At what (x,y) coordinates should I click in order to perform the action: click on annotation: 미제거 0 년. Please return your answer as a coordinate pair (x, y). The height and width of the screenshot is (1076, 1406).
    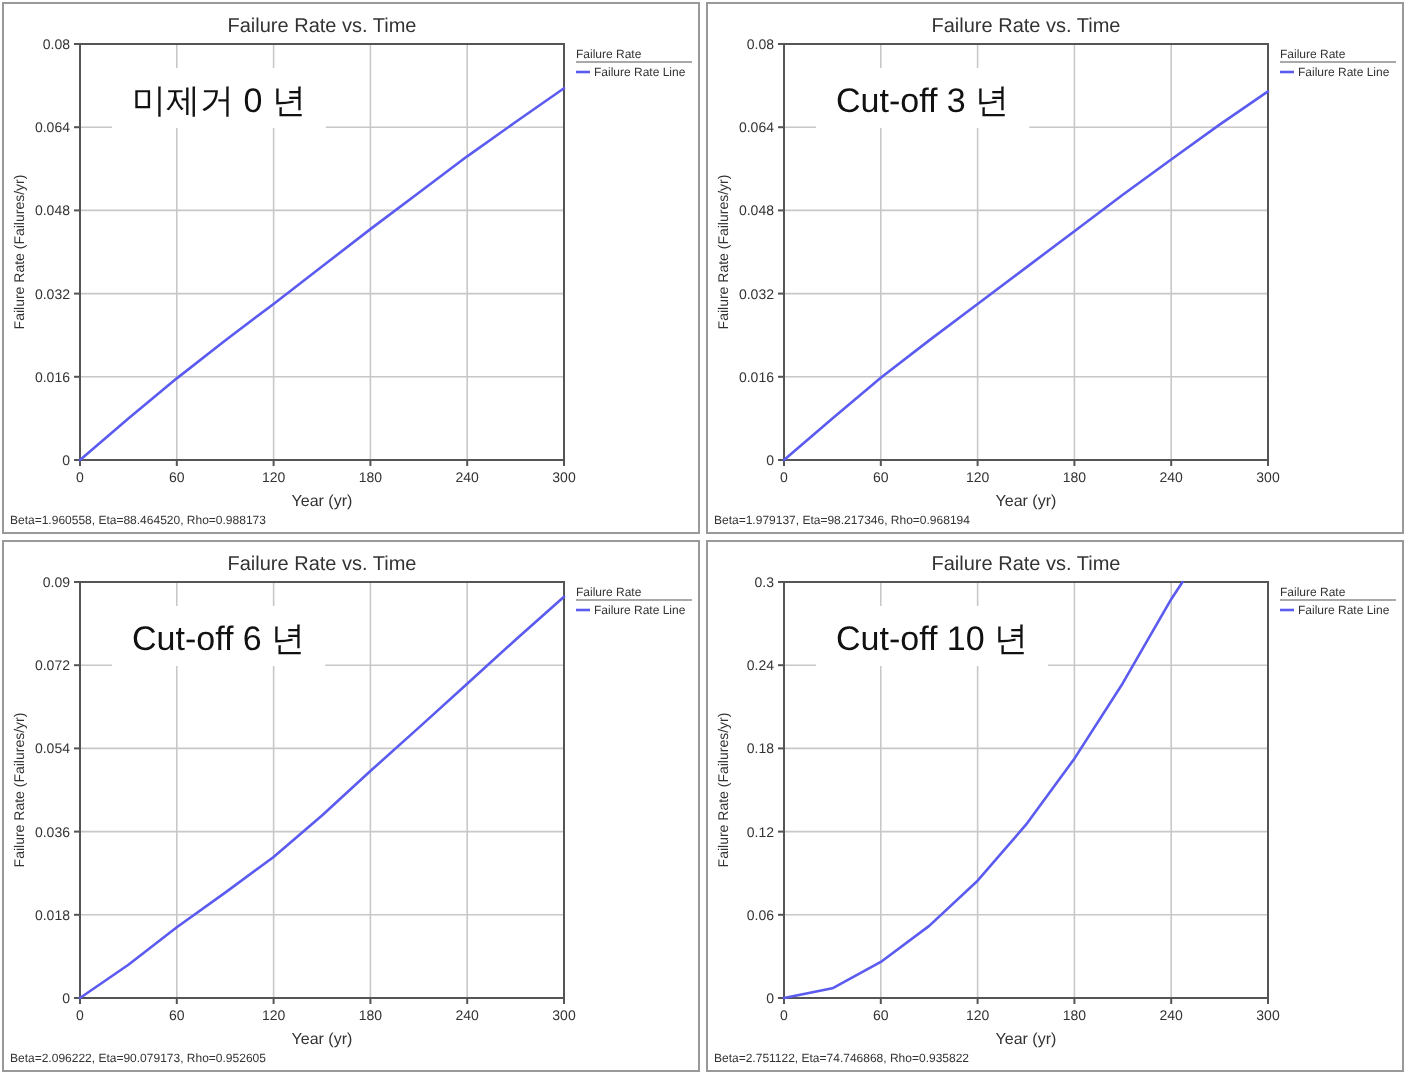
    Looking at the image, I should click on (219, 101).